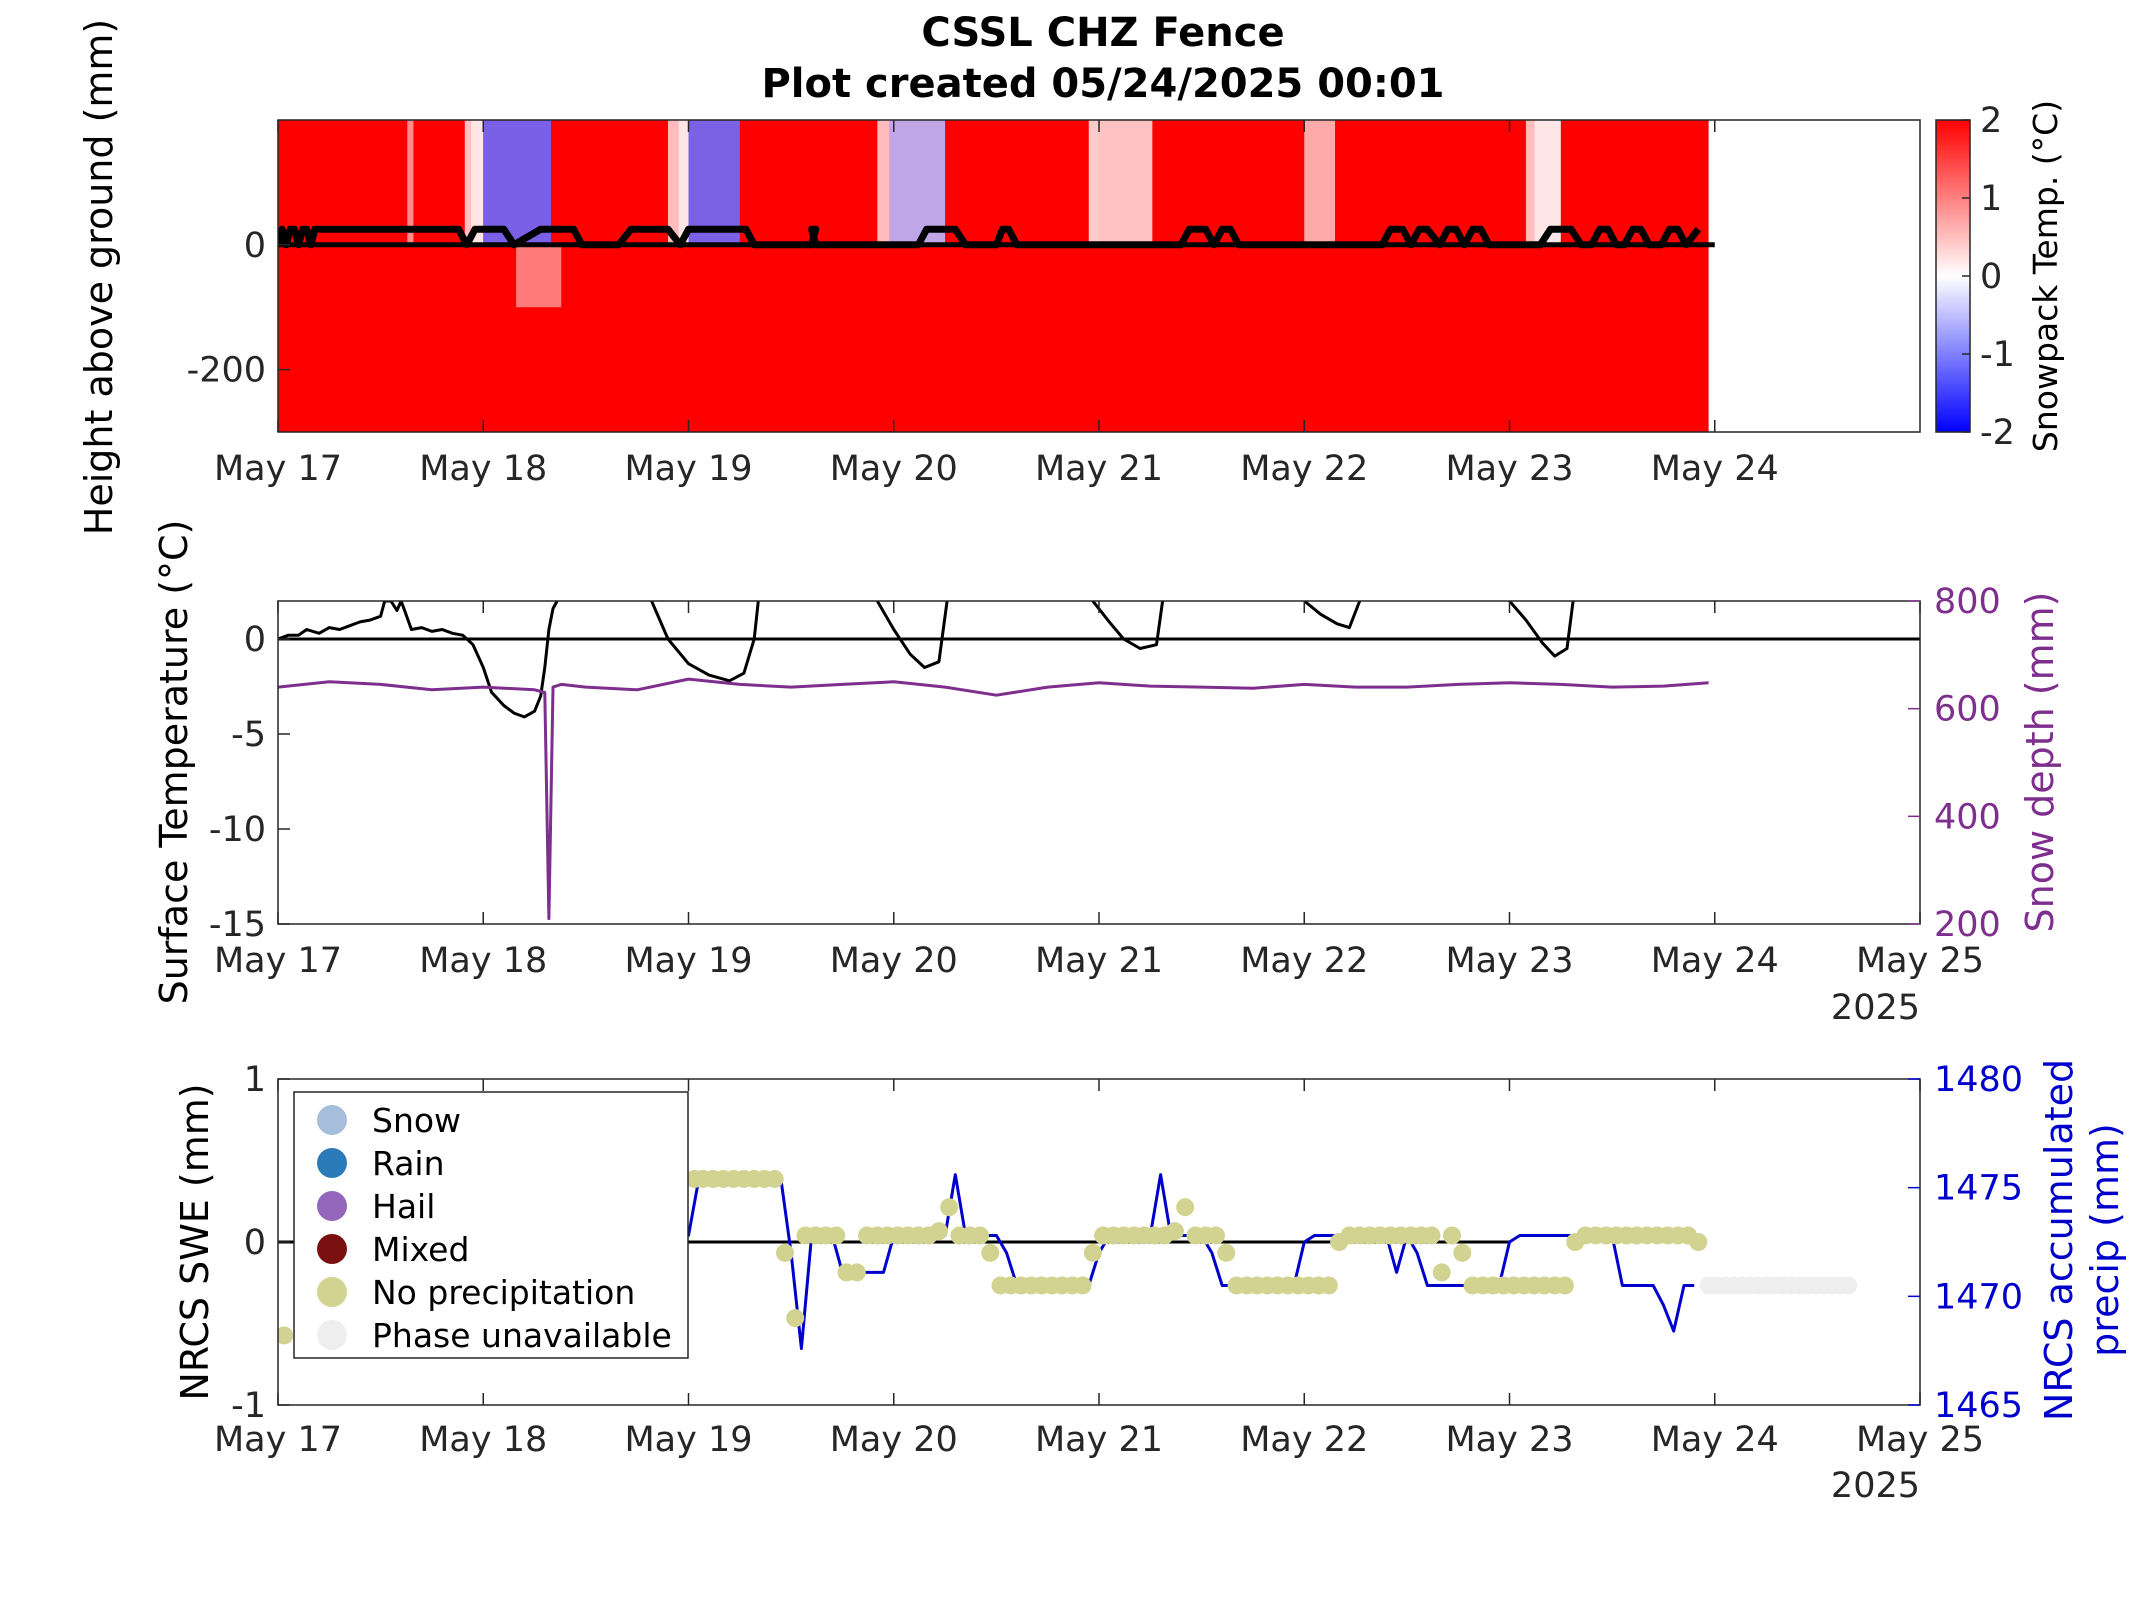 Image resolution: width=2133 pixels, height=1600 pixels. I want to click on accumulated-precip-line, so click(1186, 1261).